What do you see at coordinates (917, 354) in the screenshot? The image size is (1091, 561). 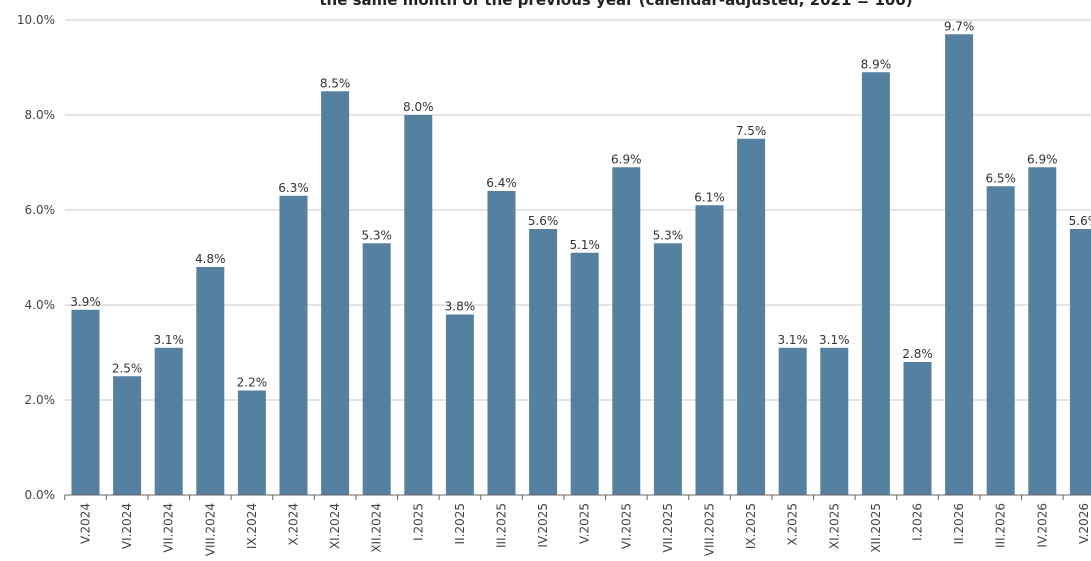 I see `data-label: 2.8%` at bounding box center [917, 354].